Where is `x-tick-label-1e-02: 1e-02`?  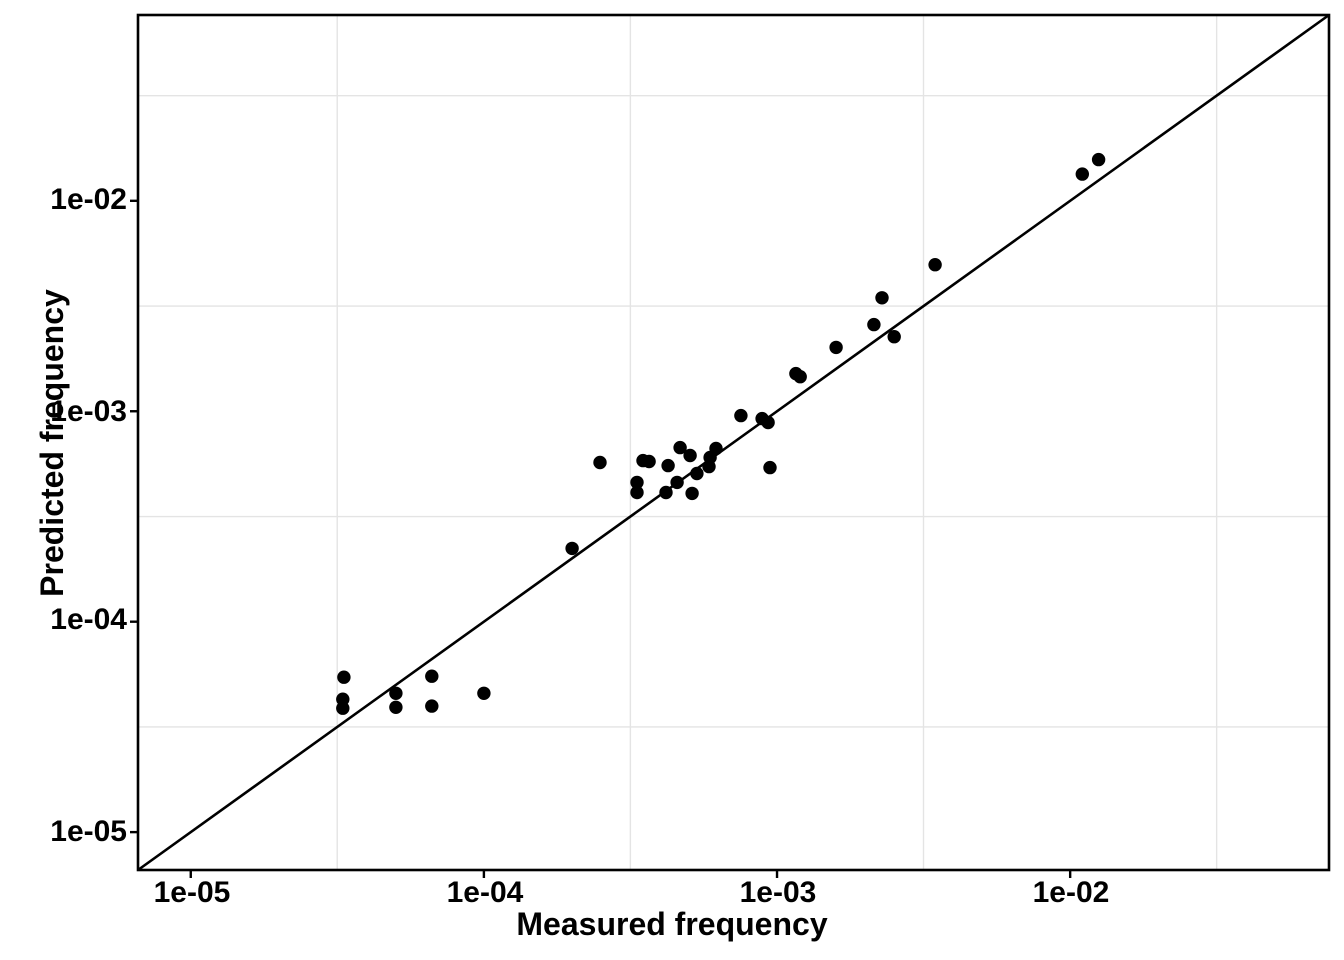 x-tick-label-1e-02: 1e-02 is located at coordinates (1071, 892).